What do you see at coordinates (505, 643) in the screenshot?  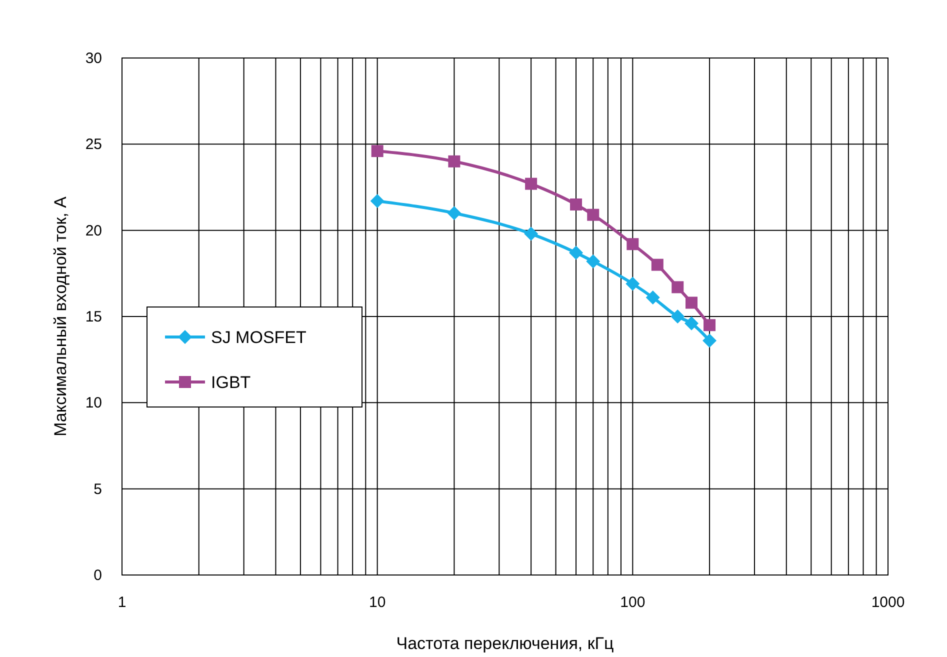 I see `x-axis-title: Частота переключения, кГц` at bounding box center [505, 643].